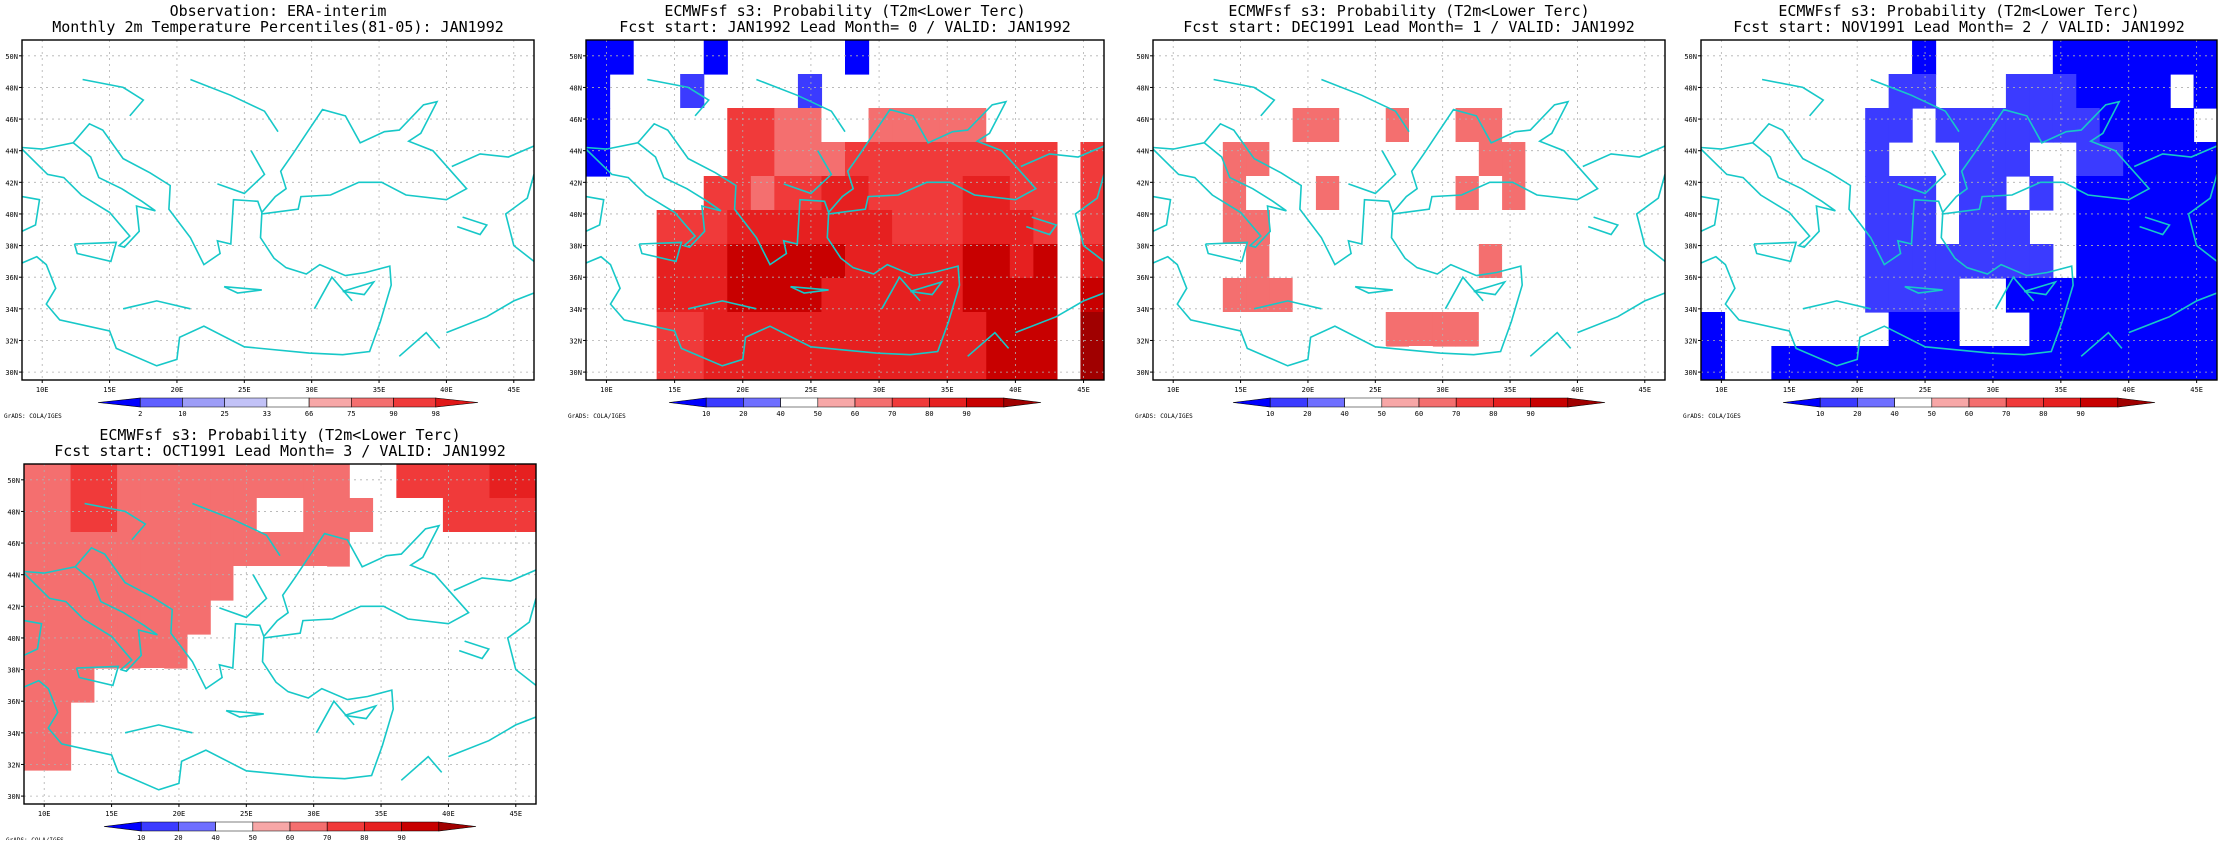 The width and height of the screenshot is (2240, 844). I want to click on colorbar-label: 70, so click(2006, 414).